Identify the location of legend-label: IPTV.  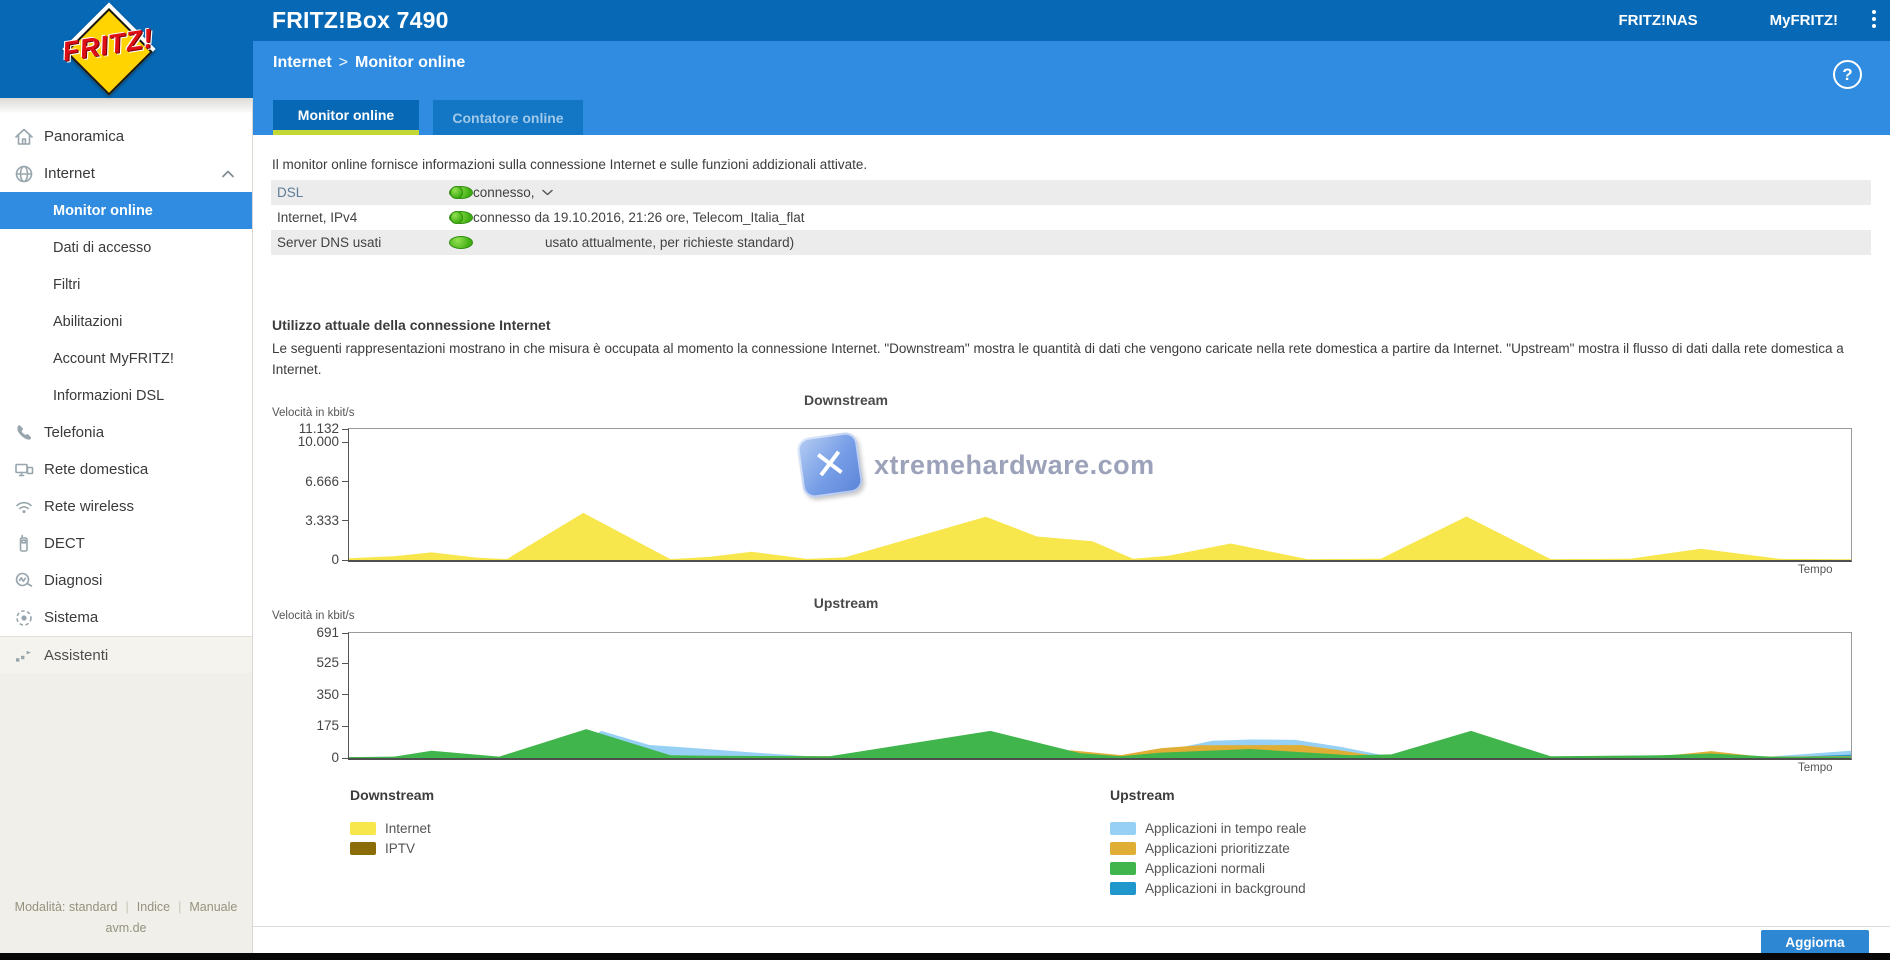
(400, 848).